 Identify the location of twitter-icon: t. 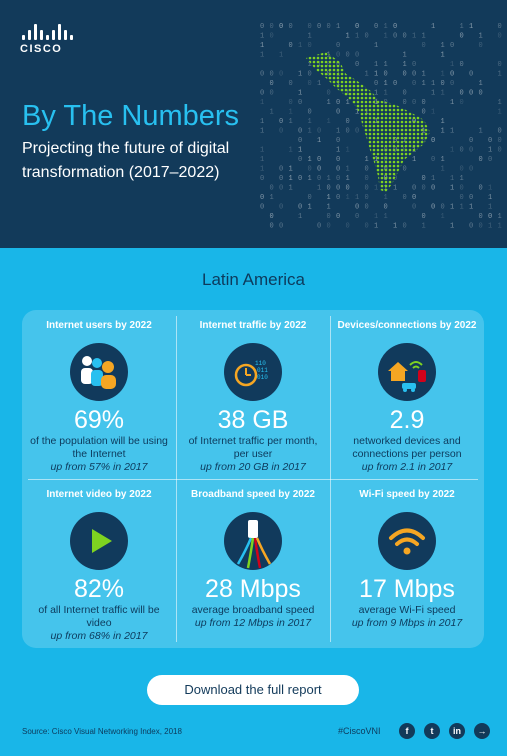
(432, 731).